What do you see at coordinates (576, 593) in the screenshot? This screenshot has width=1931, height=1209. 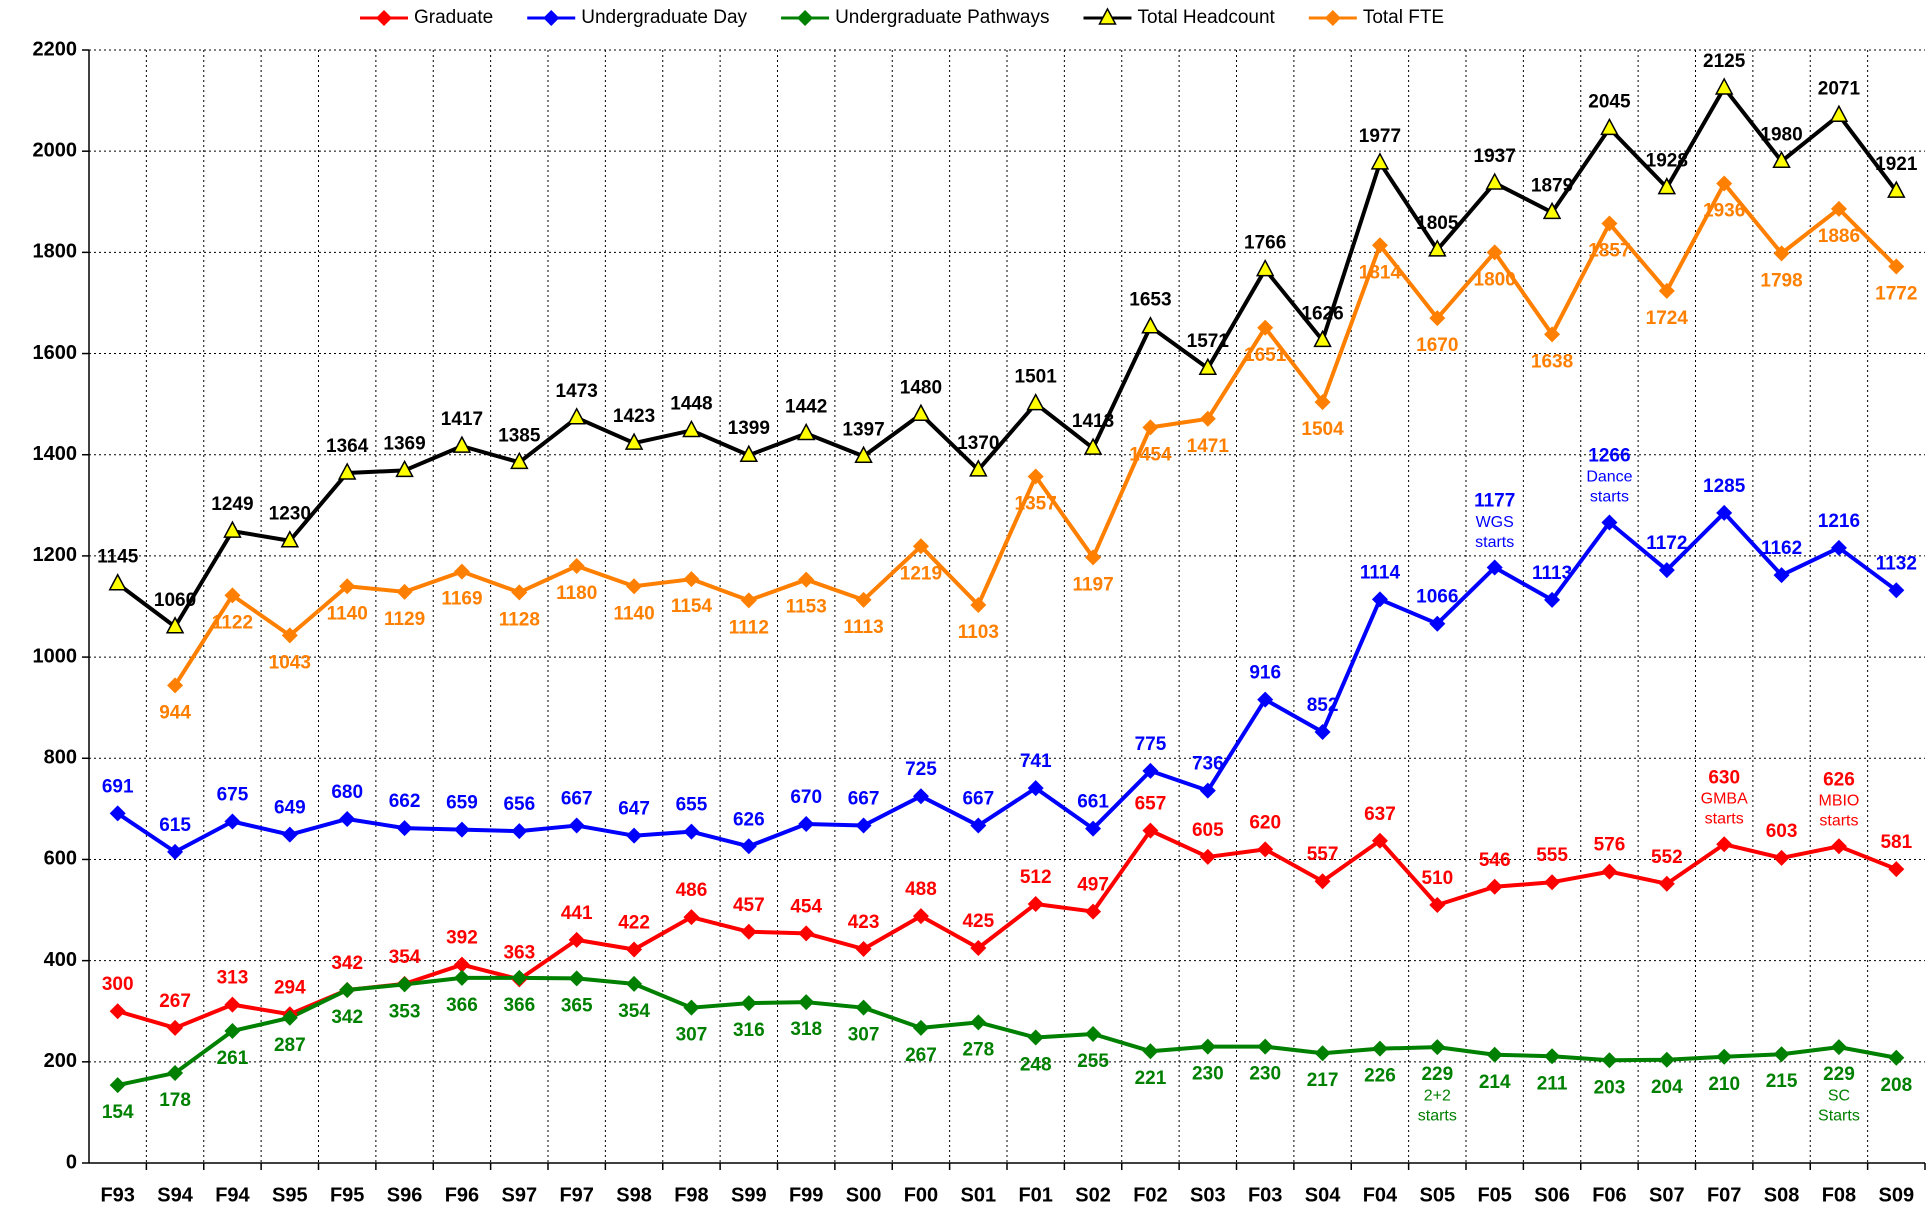 I see `value-label: 1180` at bounding box center [576, 593].